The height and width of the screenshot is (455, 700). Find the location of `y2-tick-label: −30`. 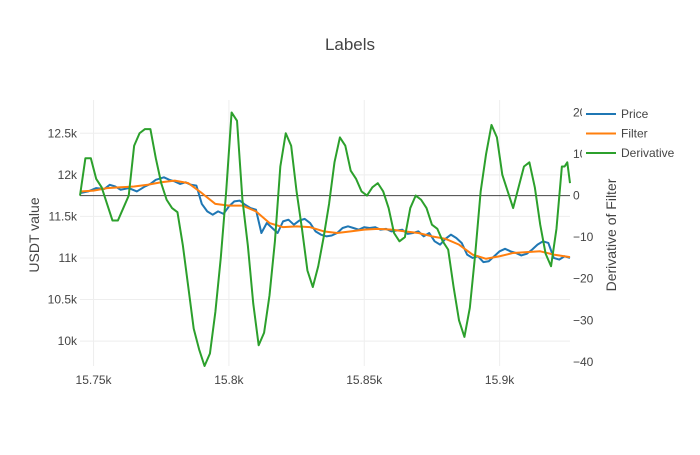

y2-tick-label: −30 is located at coordinates (583, 320).